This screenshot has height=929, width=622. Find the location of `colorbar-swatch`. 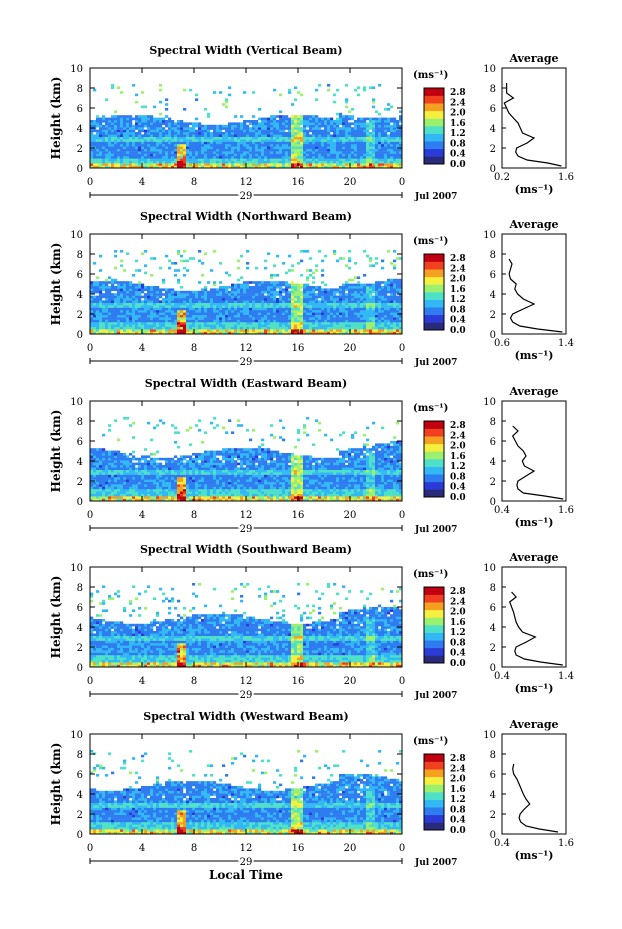

colorbar-swatch is located at coordinates (434, 273).